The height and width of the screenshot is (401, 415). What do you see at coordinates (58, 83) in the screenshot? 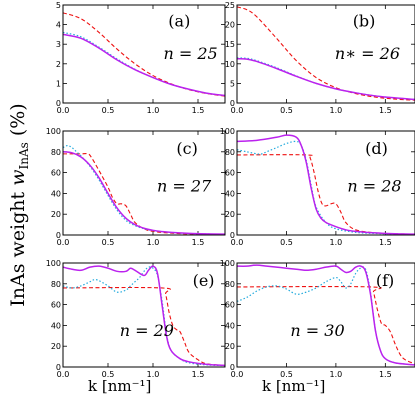
I see `y-tick-label: 1` at bounding box center [58, 83].